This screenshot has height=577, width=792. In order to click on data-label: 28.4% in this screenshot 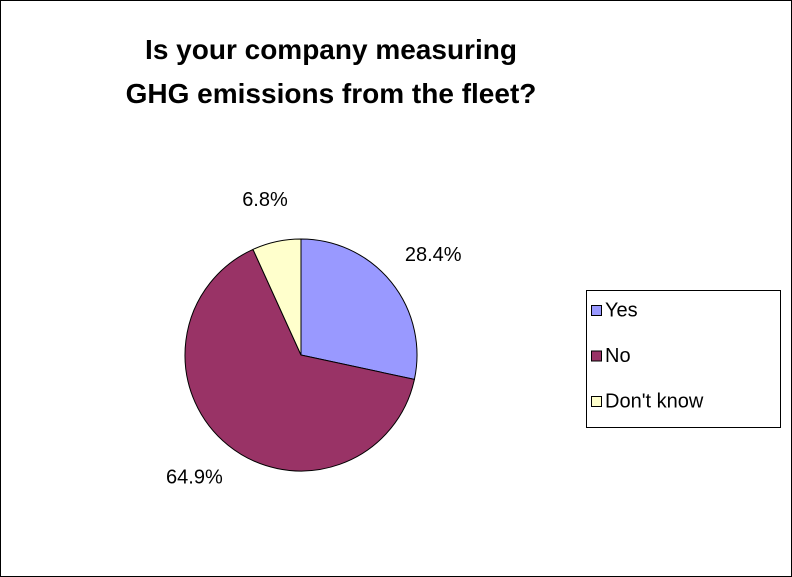, I will do `click(433, 255)`.